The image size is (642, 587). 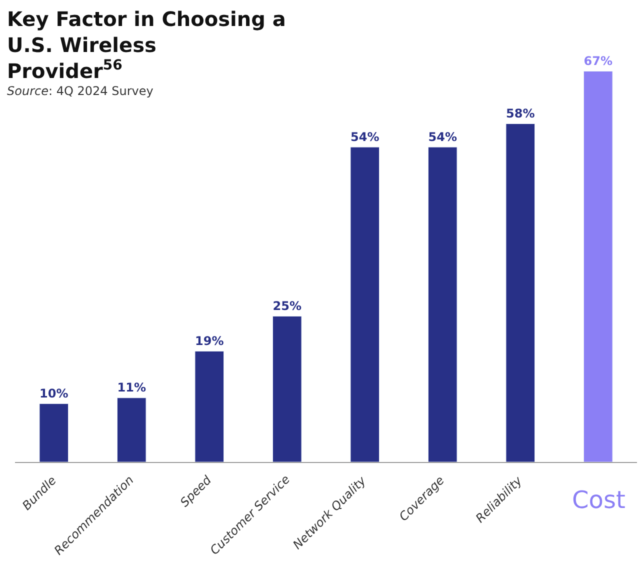 I want to click on data-label: 11%, so click(x=131, y=387).